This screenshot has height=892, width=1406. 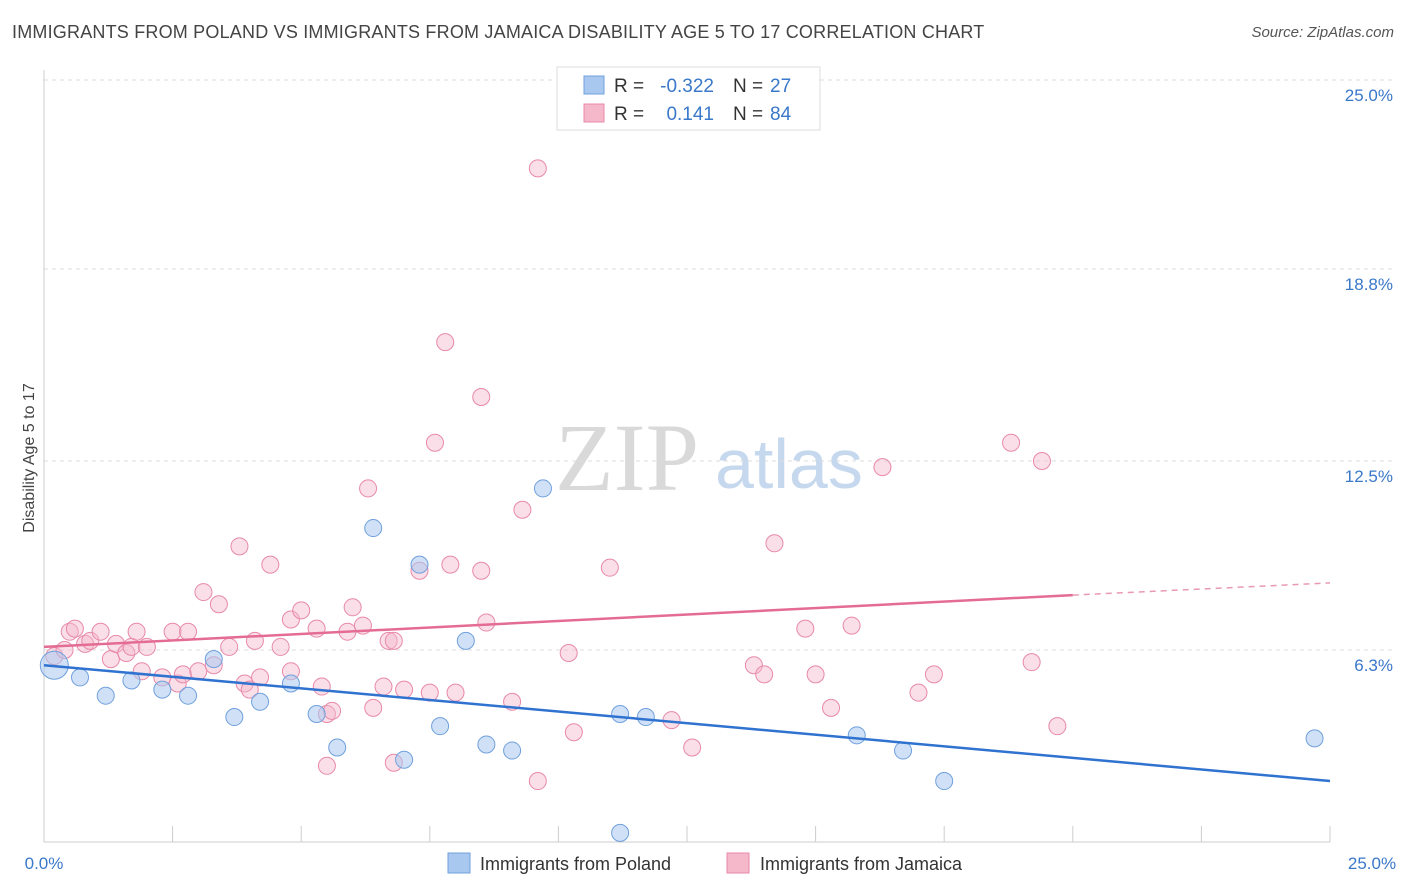 What do you see at coordinates (1373, 665) in the screenshot?
I see `y-tick-label: 6.3%` at bounding box center [1373, 665].